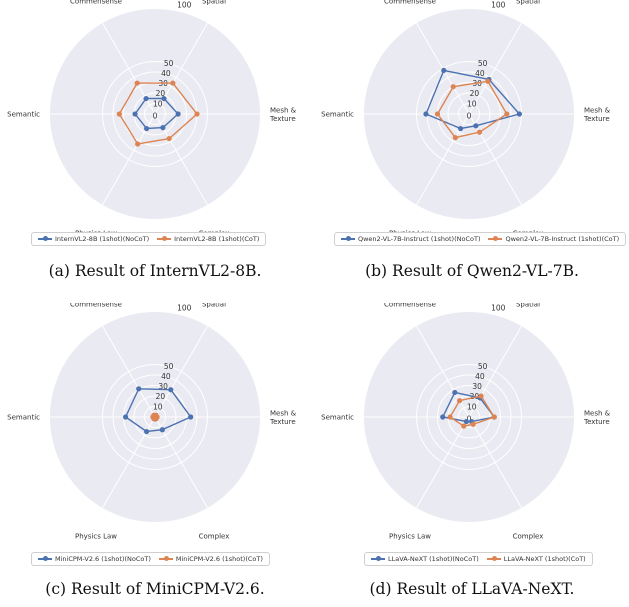  What do you see at coordinates (102, 239) in the screenshot?
I see `legend-label-a-1: InternVL2-8B (1shot)(NoCoT)` at bounding box center [102, 239].